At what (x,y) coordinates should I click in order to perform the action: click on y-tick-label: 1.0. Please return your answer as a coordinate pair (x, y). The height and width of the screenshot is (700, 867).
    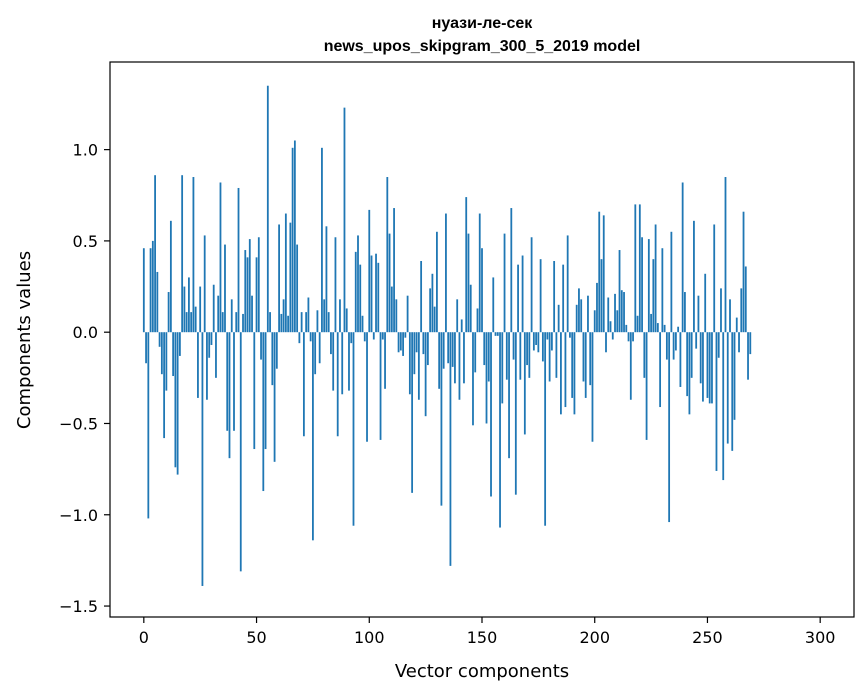
    Looking at the image, I should click on (85, 150).